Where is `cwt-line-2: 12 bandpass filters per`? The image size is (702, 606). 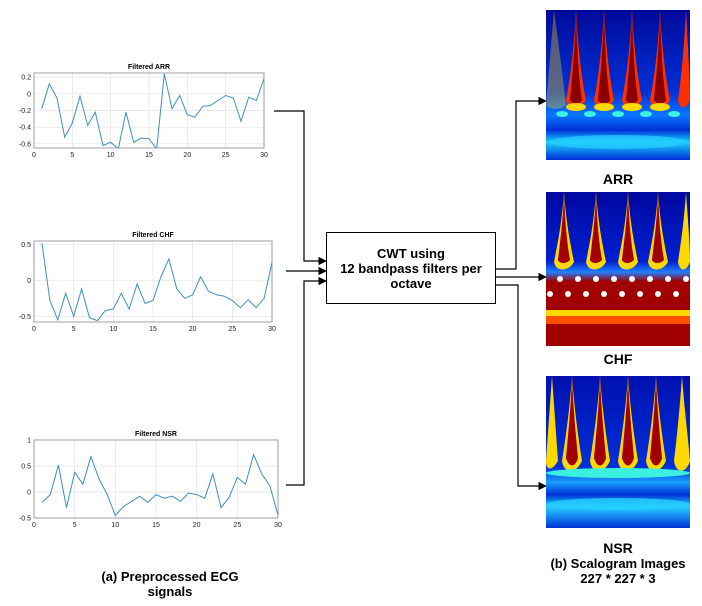
cwt-line-2: 12 bandpass filters per is located at coordinates (411, 268).